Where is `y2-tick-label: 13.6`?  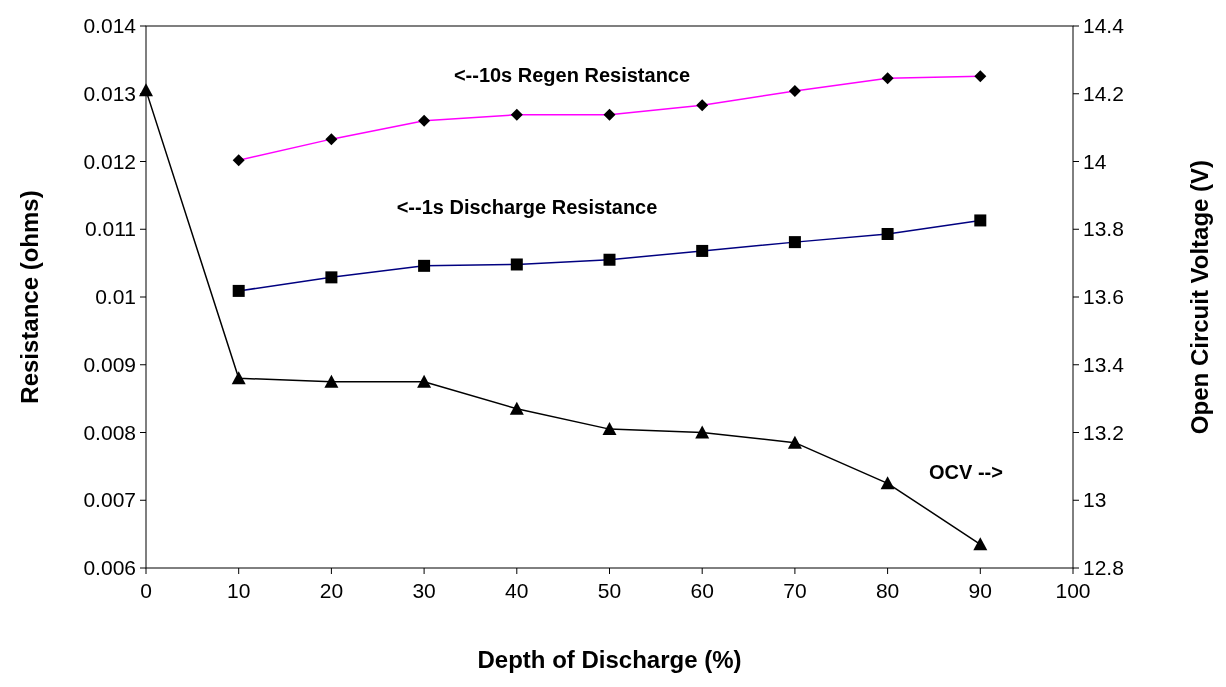
y2-tick-label: 13.6 is located at coordinates (1103, 296).